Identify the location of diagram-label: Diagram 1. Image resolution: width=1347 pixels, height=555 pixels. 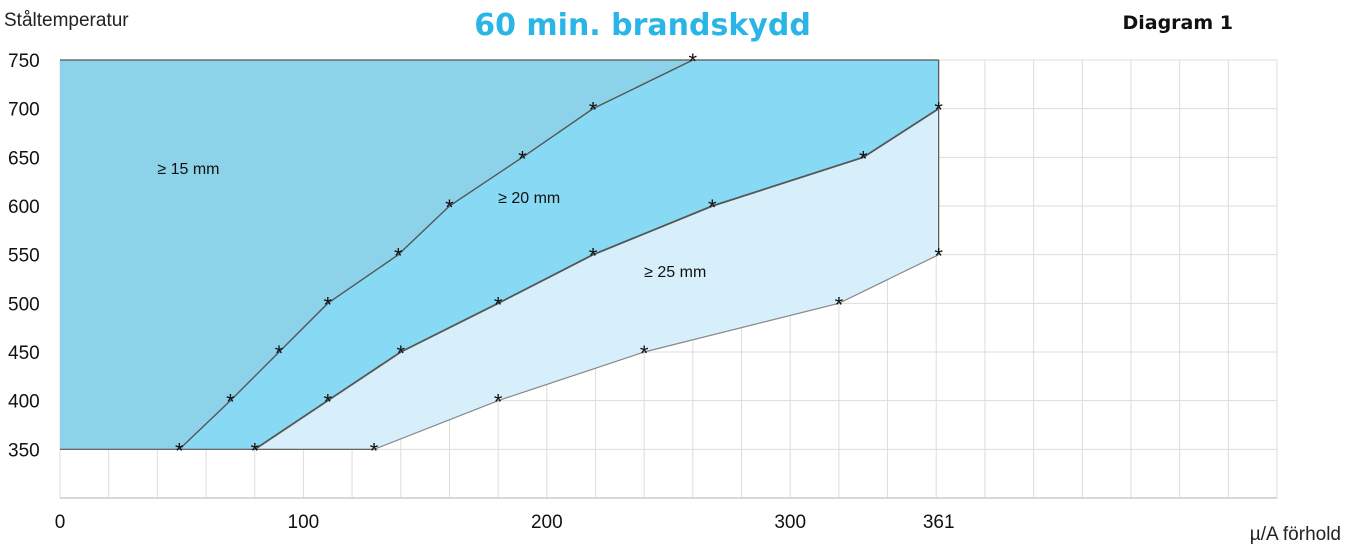
(1177, 23).